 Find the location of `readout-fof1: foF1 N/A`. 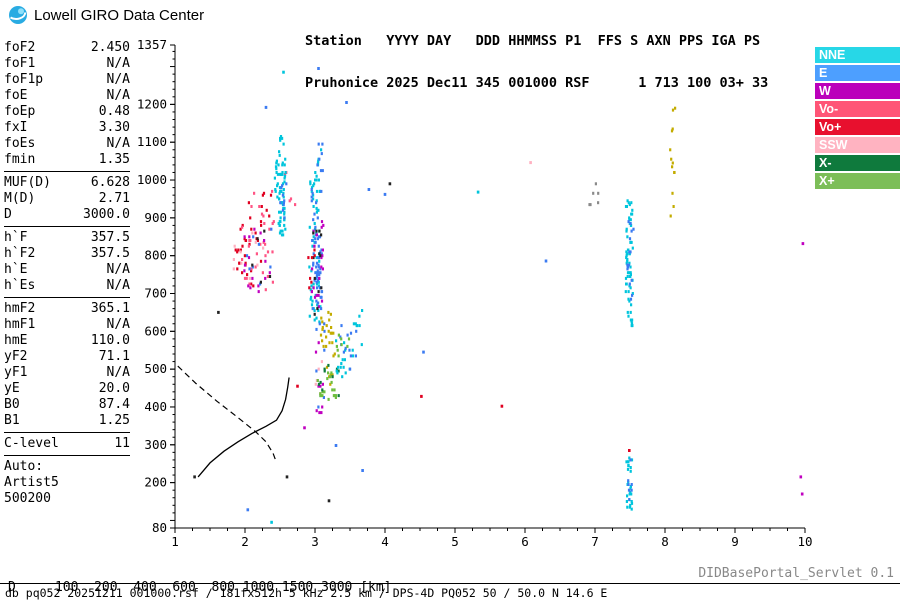

readout-fof1: foF1 N/A is located at coordinates (67, 64).